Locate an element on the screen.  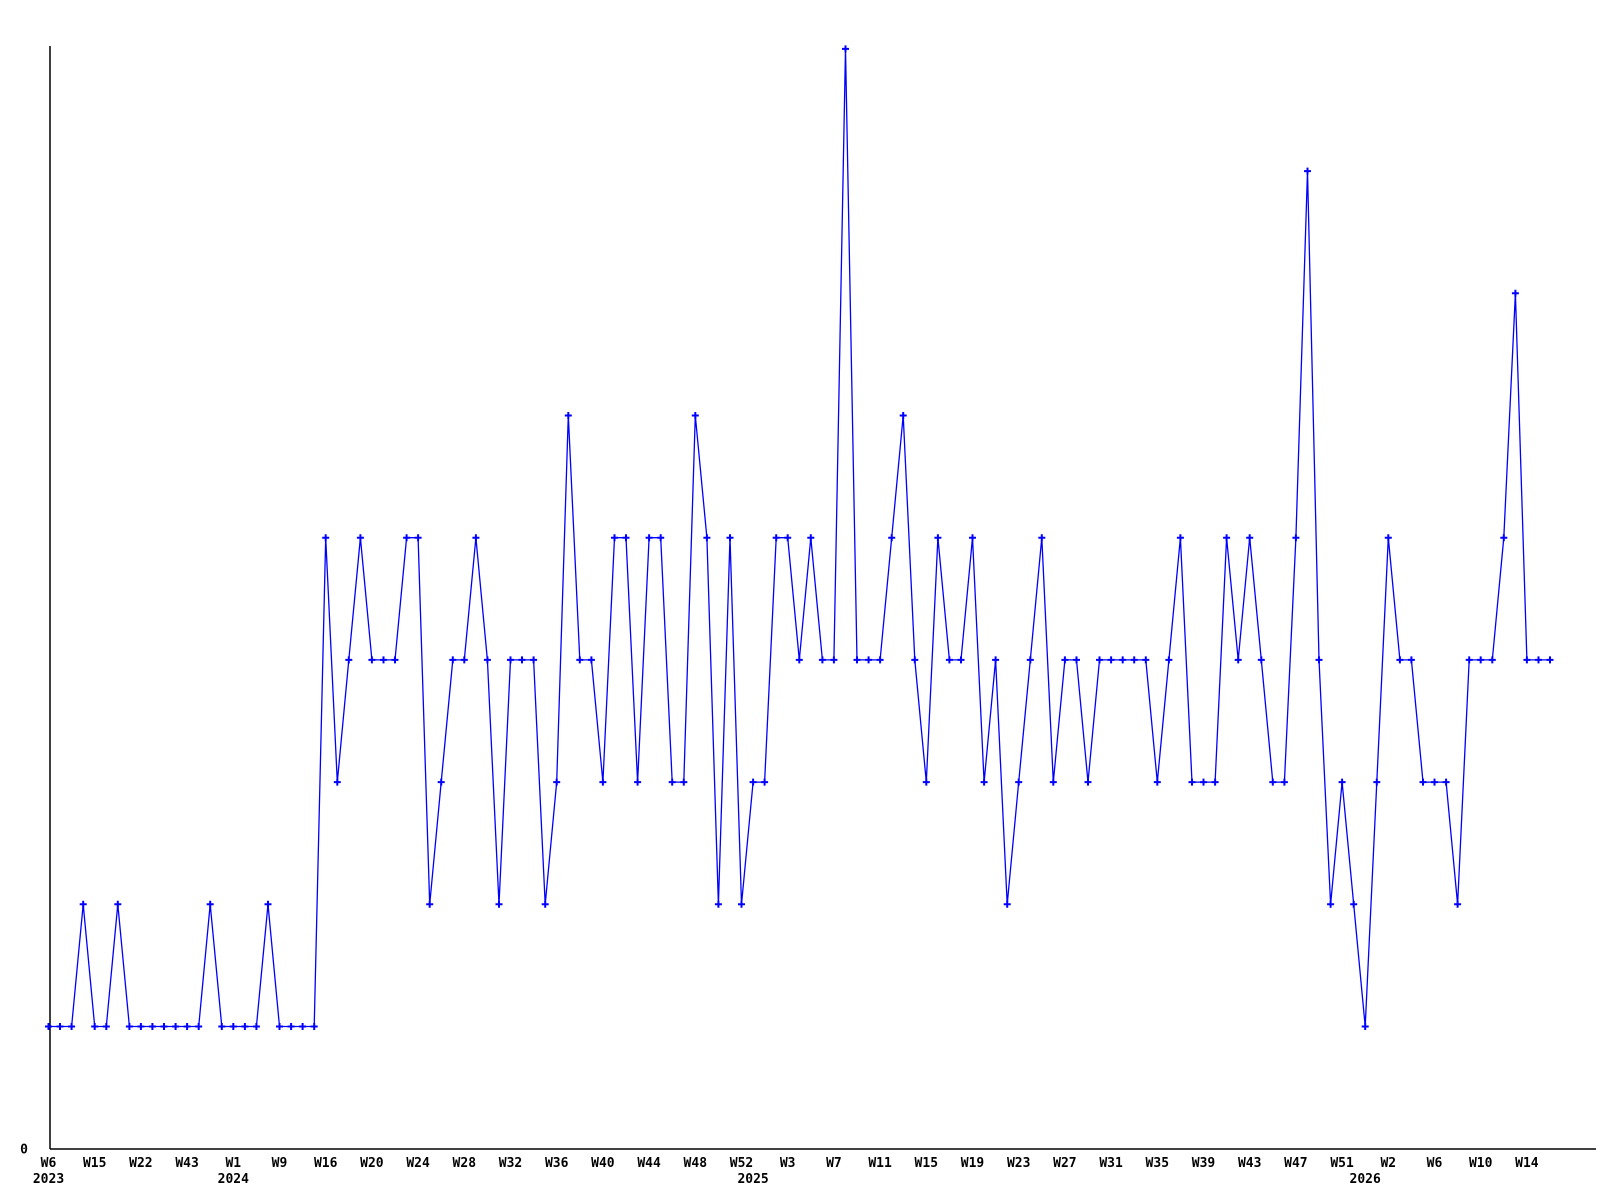
x-tick-label: W48 is located at coordinates (696, 1163).